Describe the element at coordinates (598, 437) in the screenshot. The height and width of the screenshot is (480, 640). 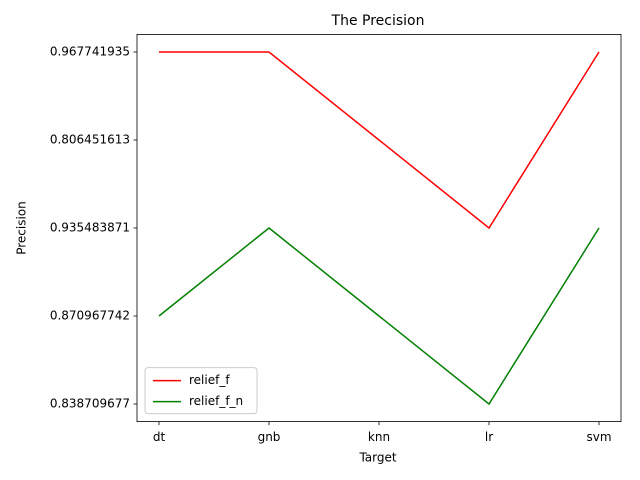
I see `x-tick-label: svm` at that location.